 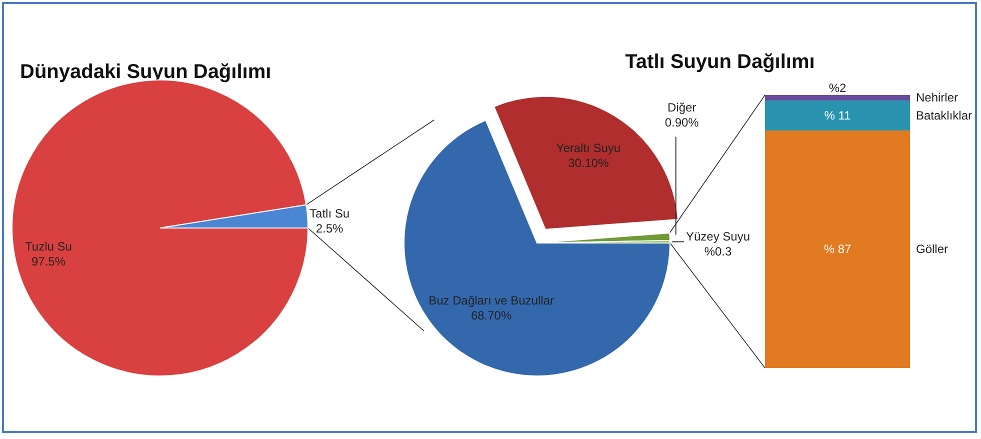 I want to click on series-label: Bataklıklar, so click(x=944, y=115).